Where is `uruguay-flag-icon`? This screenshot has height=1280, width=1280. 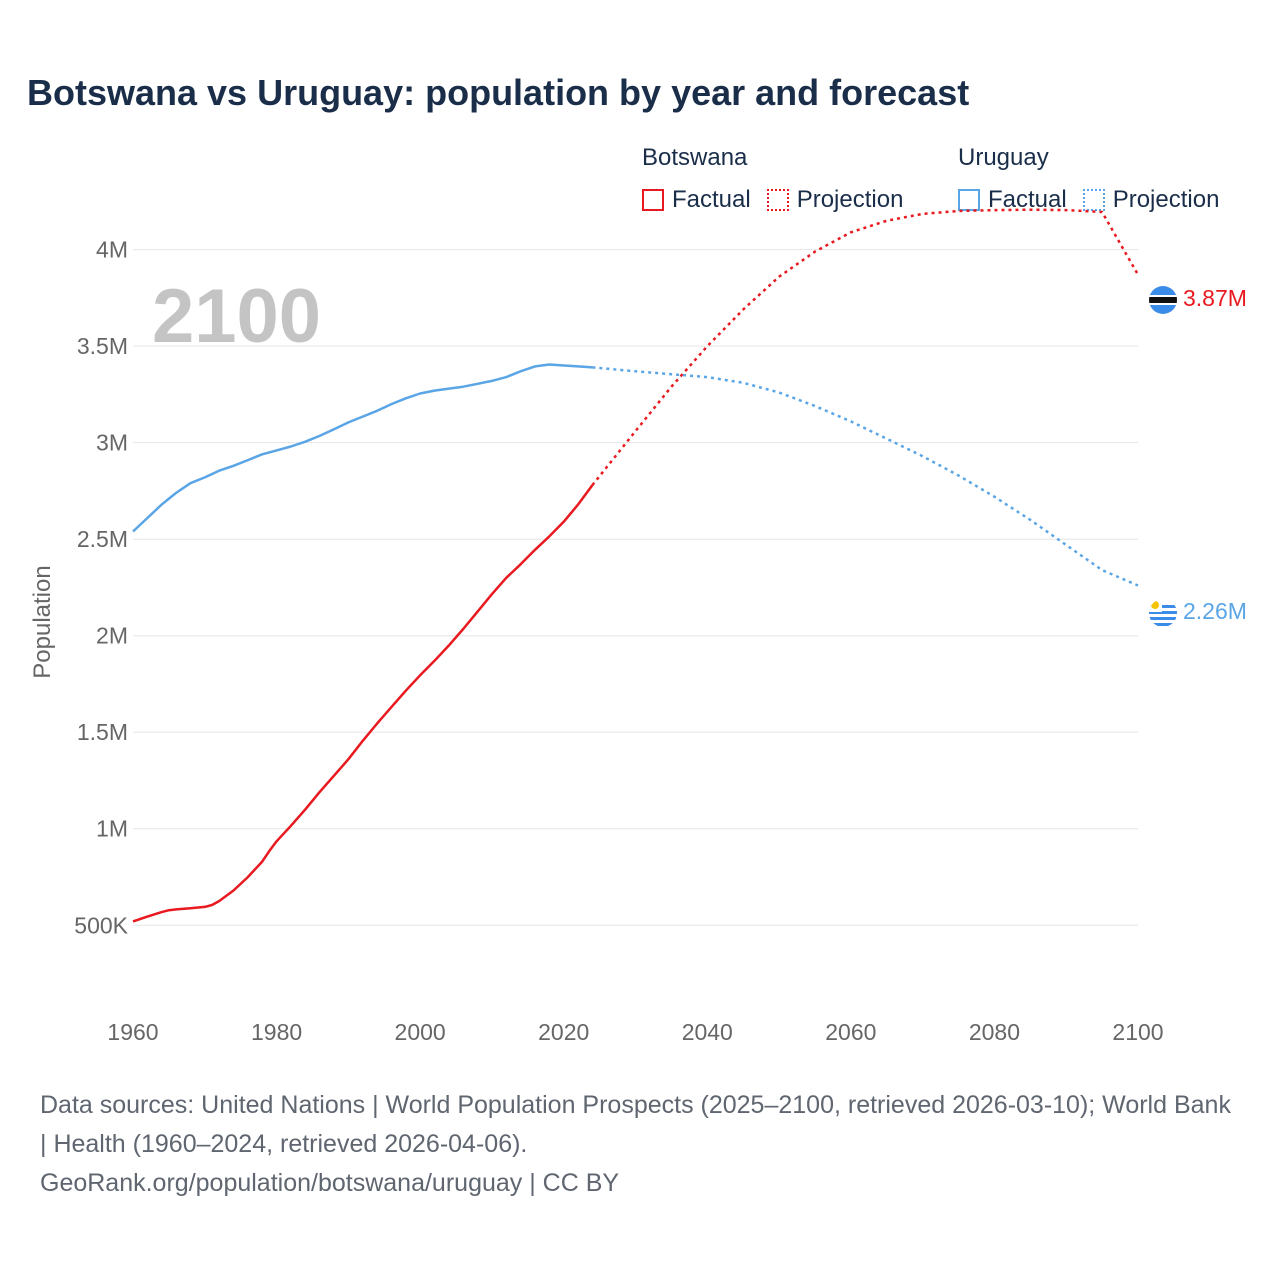
uruguay-flag-icon is located at coordinates (1163, 613).